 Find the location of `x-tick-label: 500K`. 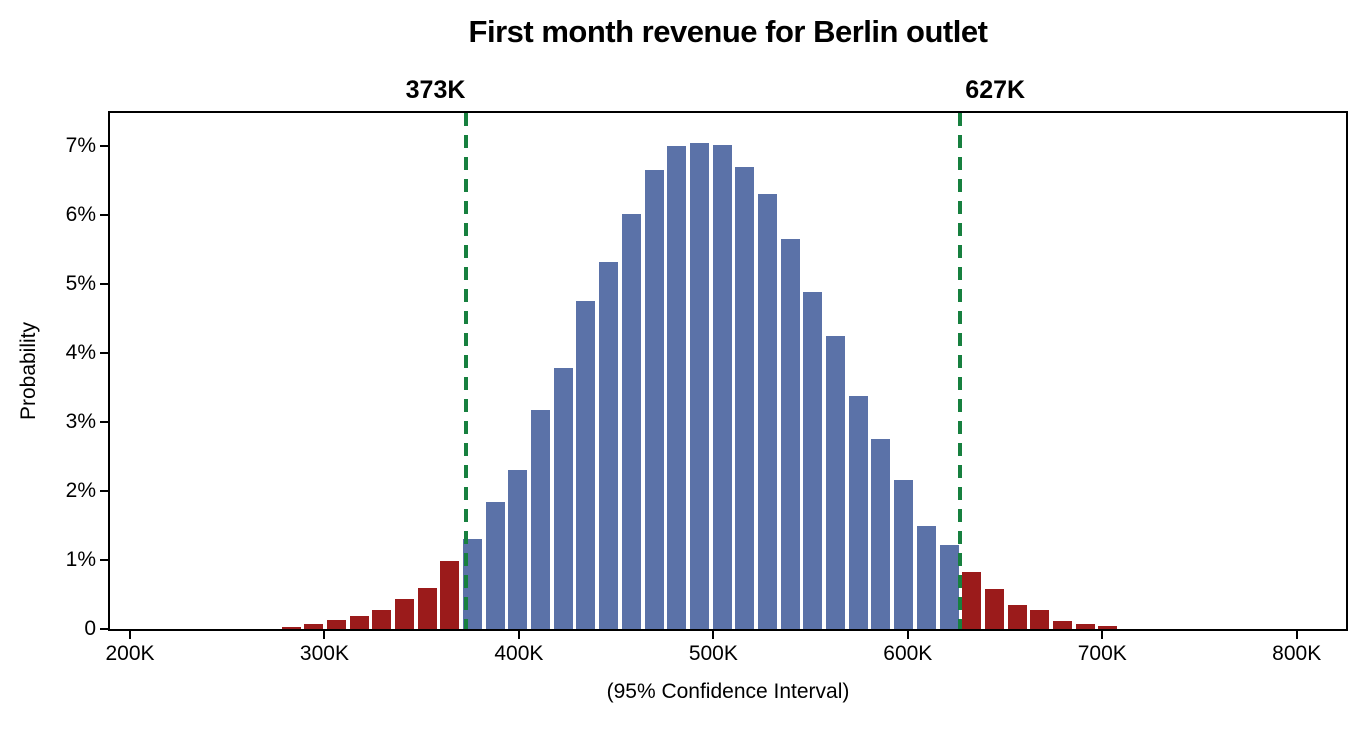

x-tick-label: 500K is located at coordinates (713, 653).